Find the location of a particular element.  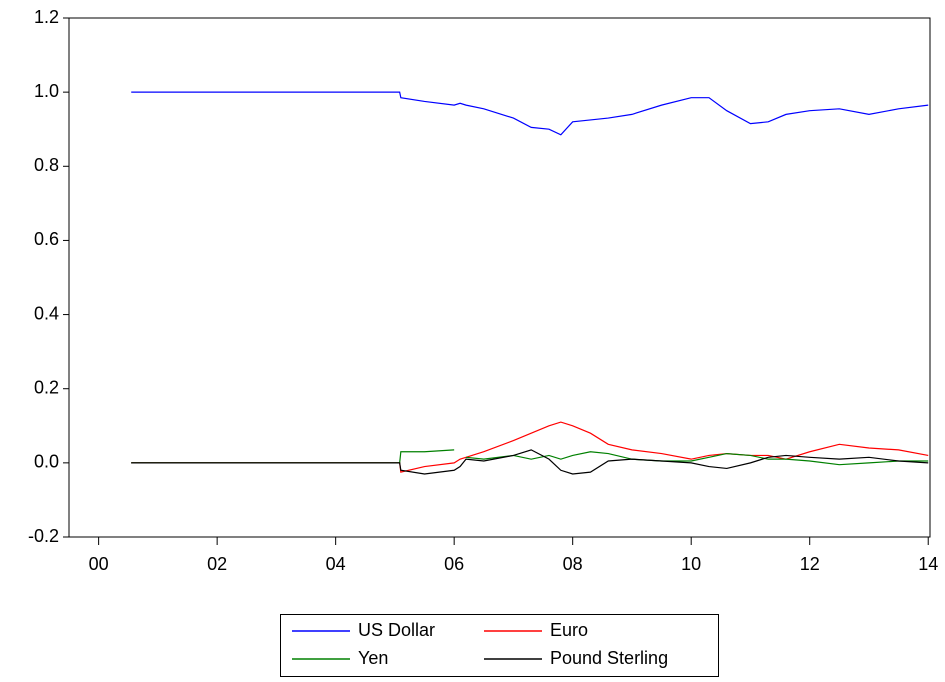

legend-label: US Dollar is located at coordinates (396, 630).